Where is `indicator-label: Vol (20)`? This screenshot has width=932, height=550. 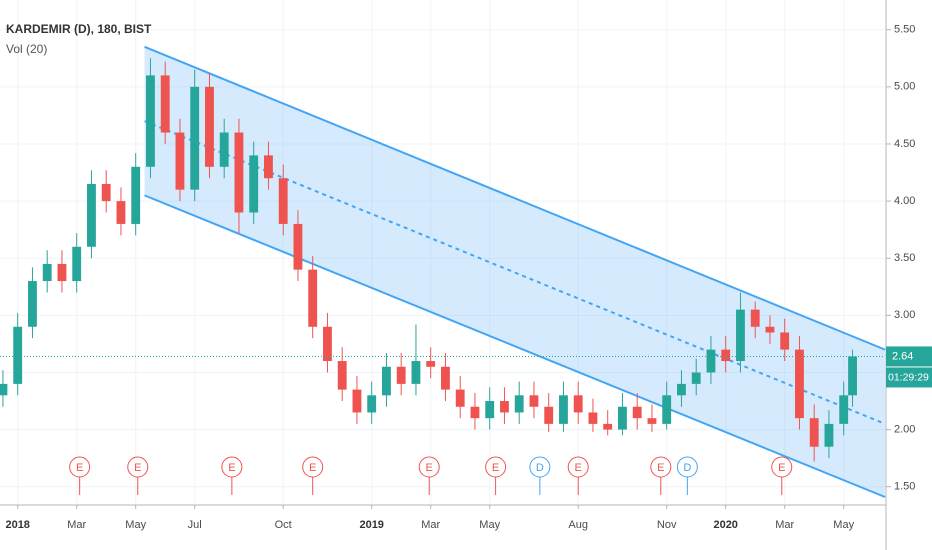
indicator-label: Vol (20) is located at coordinates (26, 49).